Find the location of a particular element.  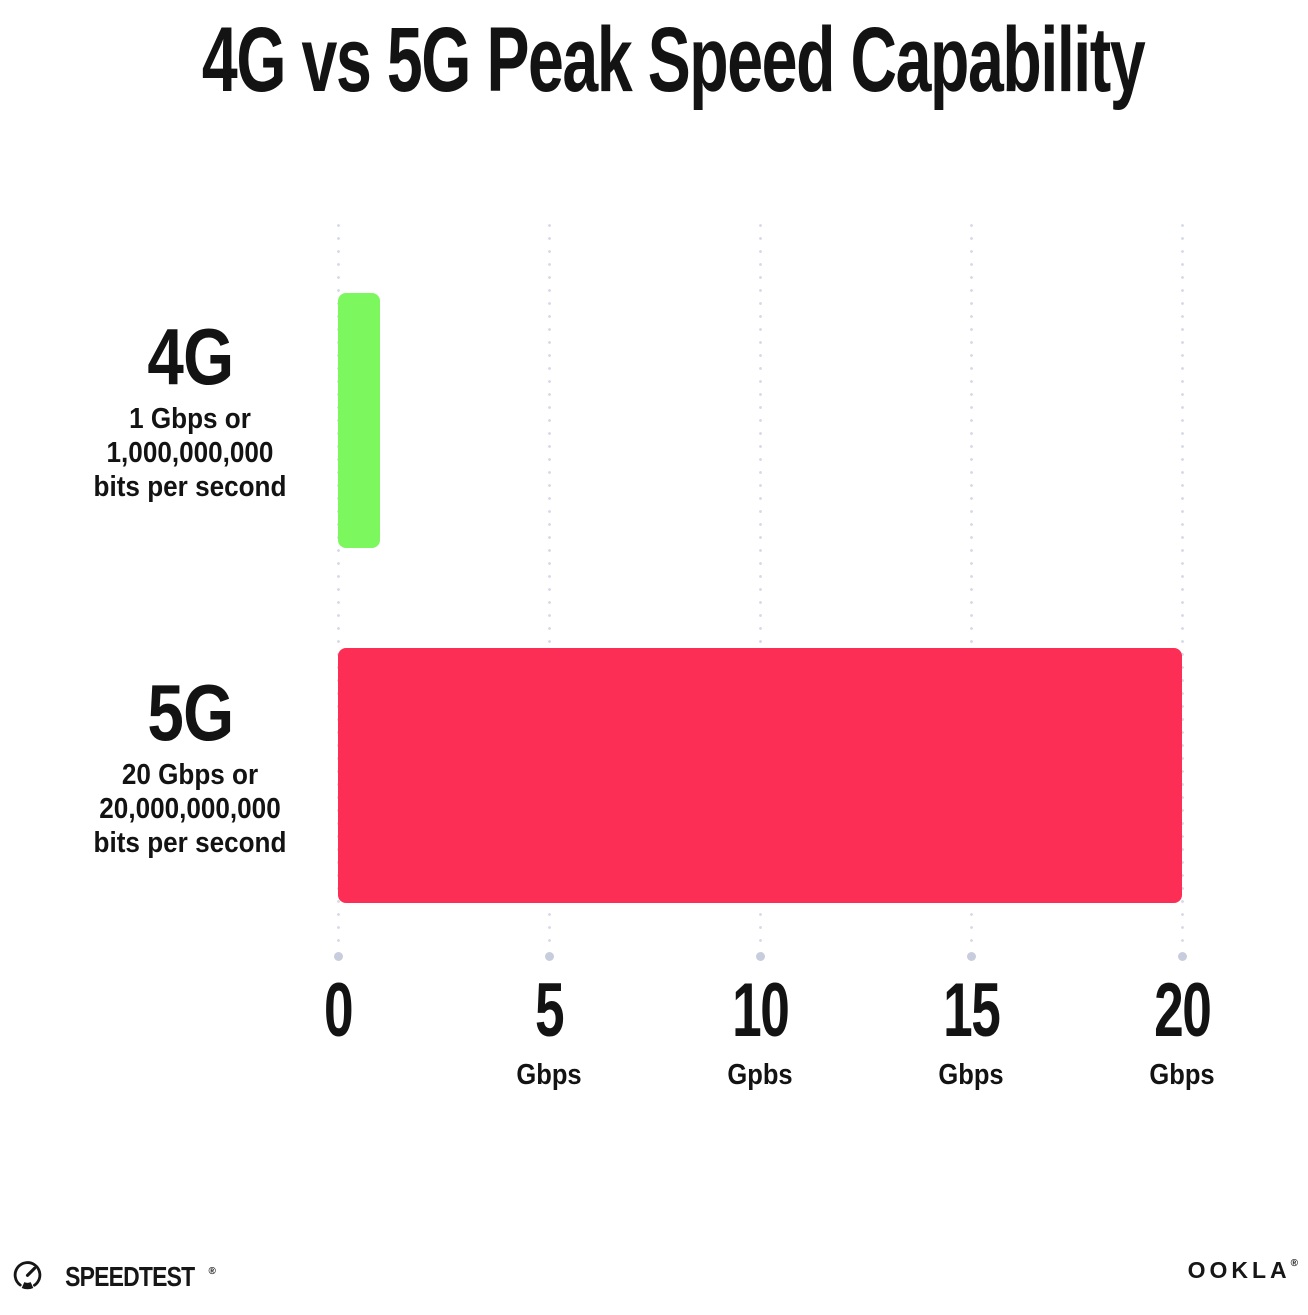

ookla-logo: OOKLA® is located at coordinates (1243, 1270).